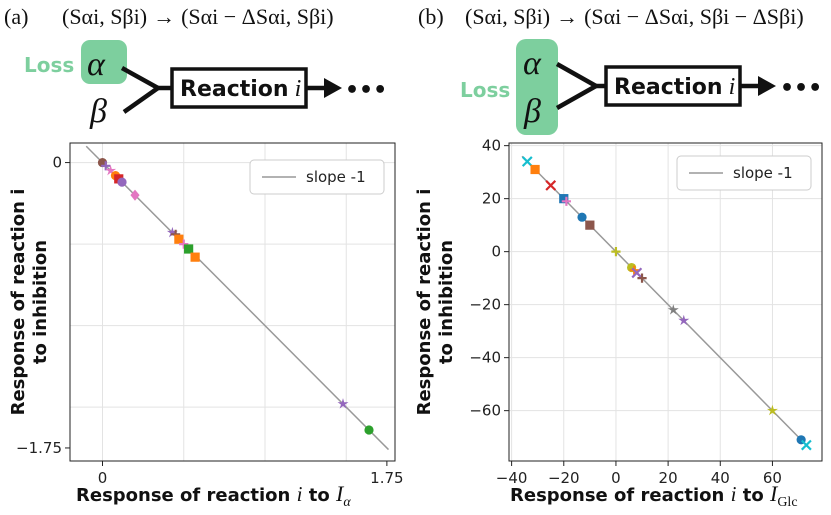 This screenshot has width=831, height=515. I want to click on panel-b-loss-box, so click(537, 87).